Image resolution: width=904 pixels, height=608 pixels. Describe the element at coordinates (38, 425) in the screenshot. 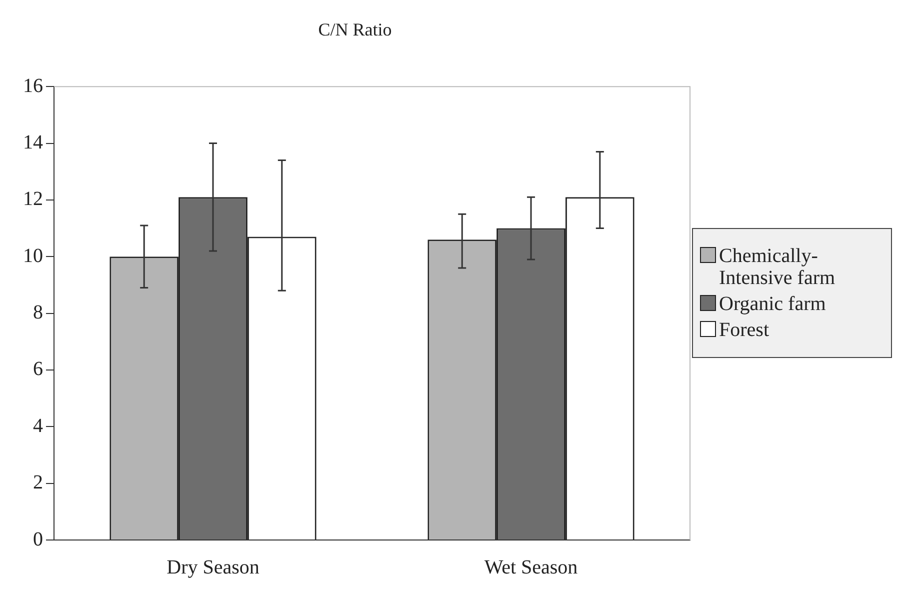

I see `y-tick-label: 4` at that location.